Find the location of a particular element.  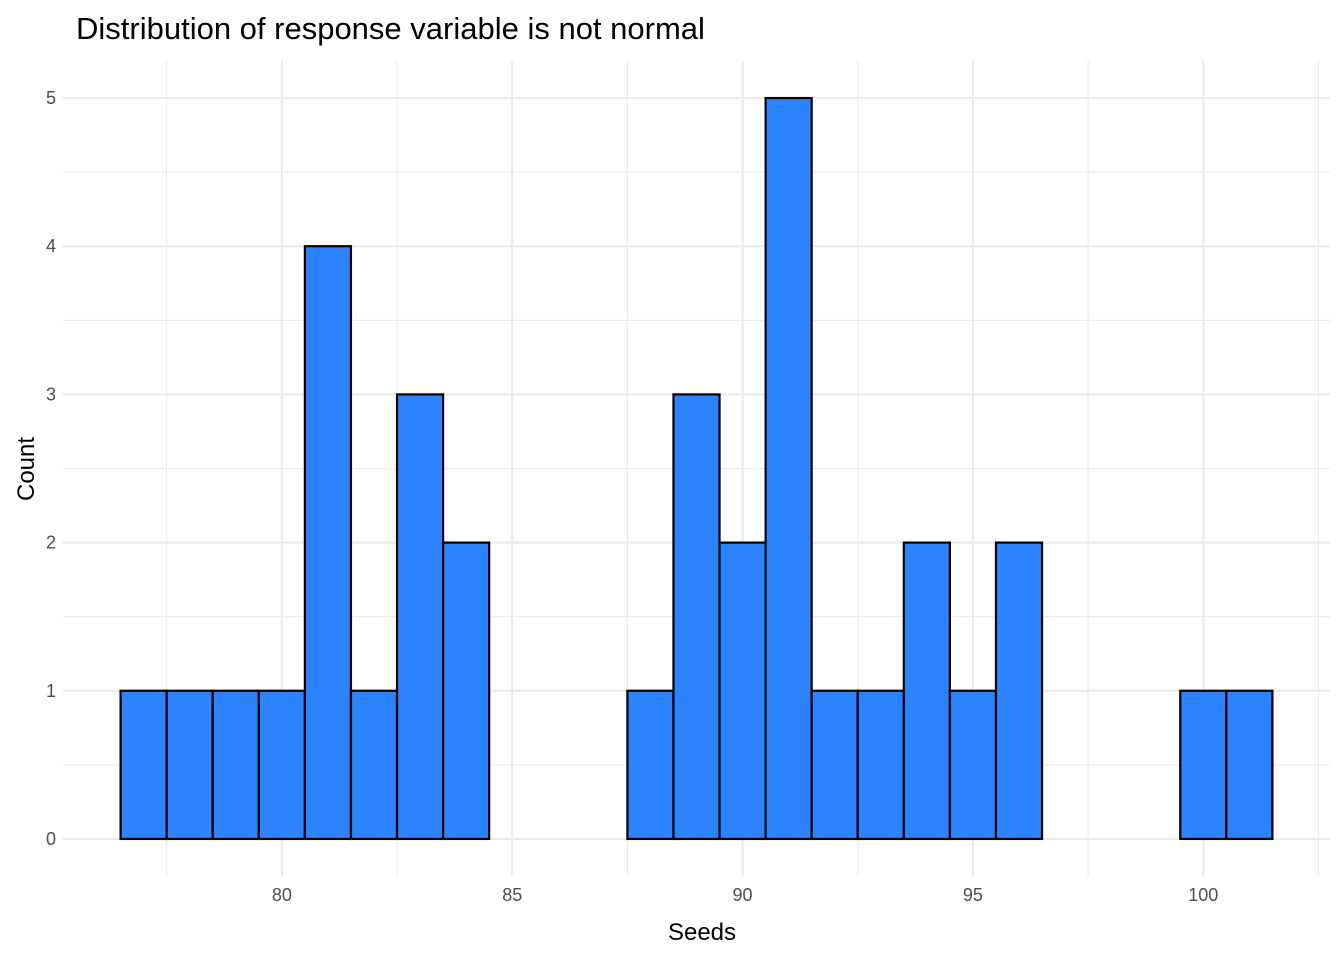

y-tick-label: 4 is located at coordinates (51, 246).